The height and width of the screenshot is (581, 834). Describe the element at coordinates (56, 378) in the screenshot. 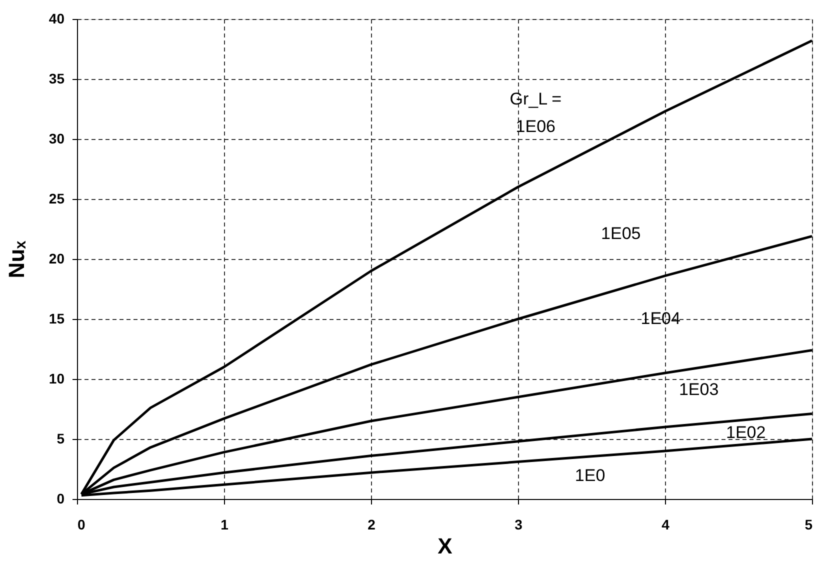

I see `y-tick-label: 10` at that location.